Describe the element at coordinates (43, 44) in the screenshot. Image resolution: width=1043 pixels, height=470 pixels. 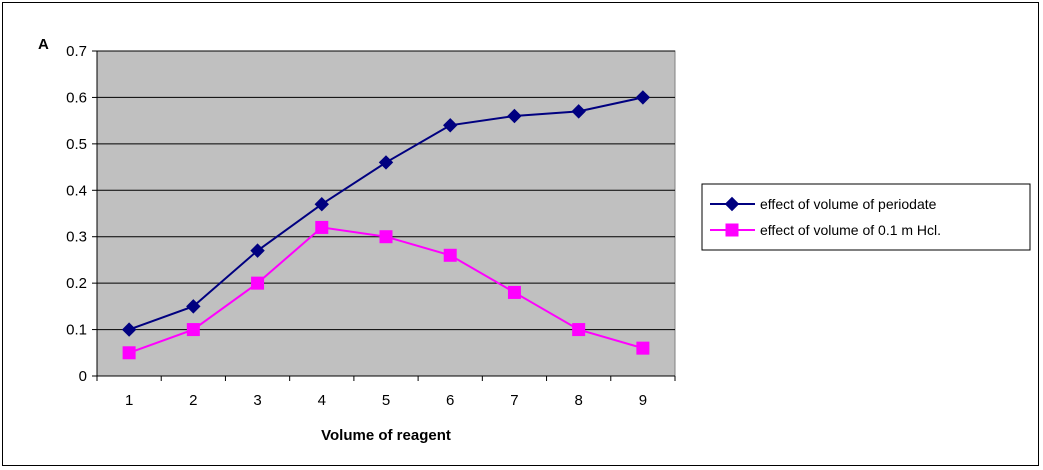
I see `y-axis-label: A` at that location.